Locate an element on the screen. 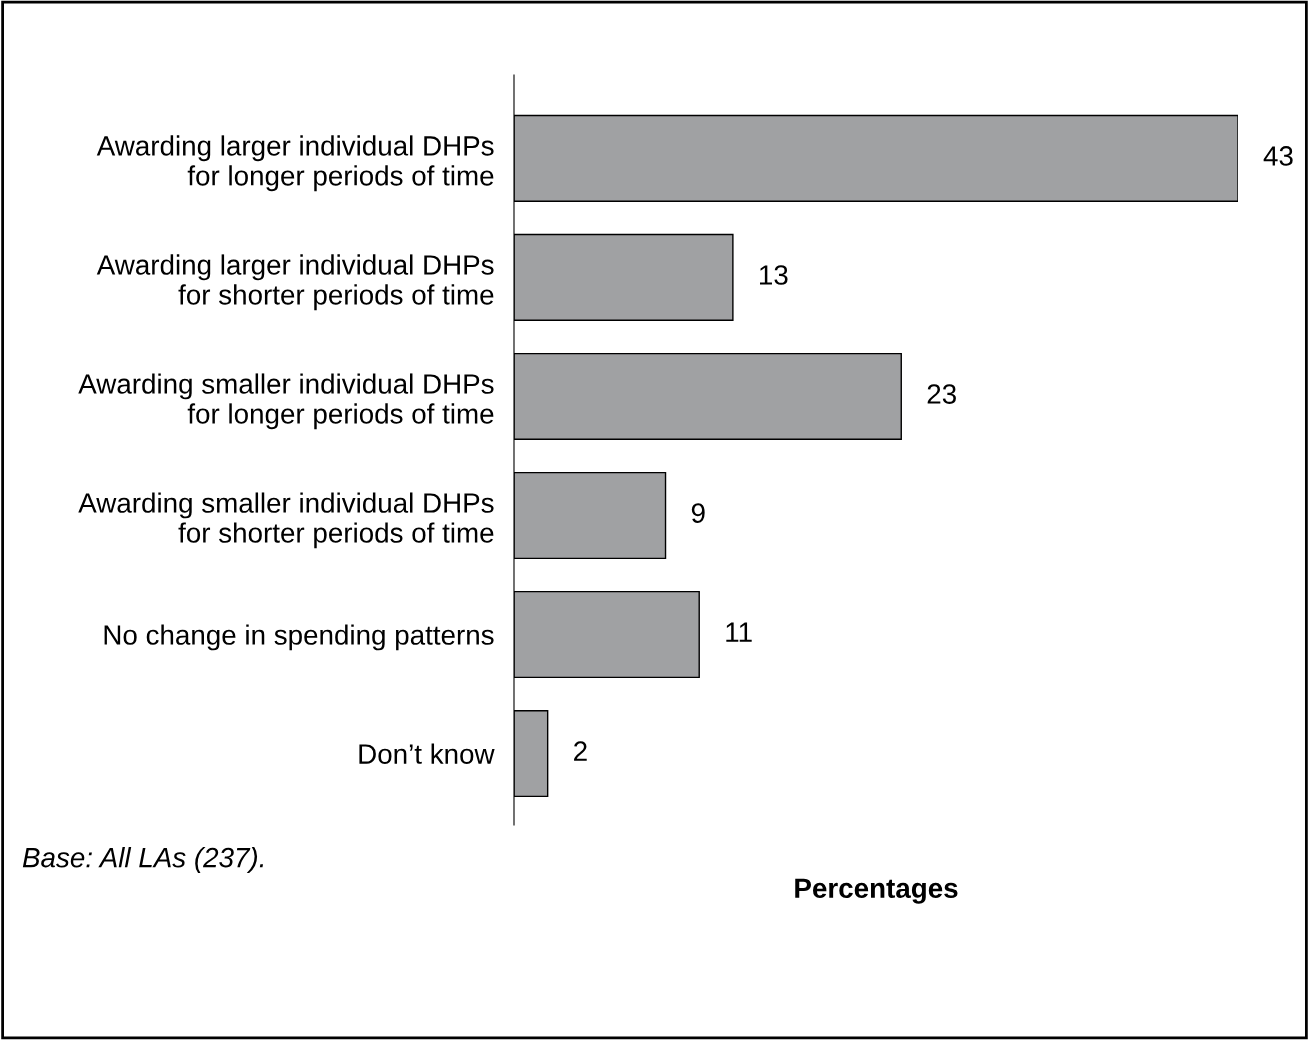  y-tick-label: Awarding smaller individual DHPs for longer periods of time is located at coordinates (286, 401).